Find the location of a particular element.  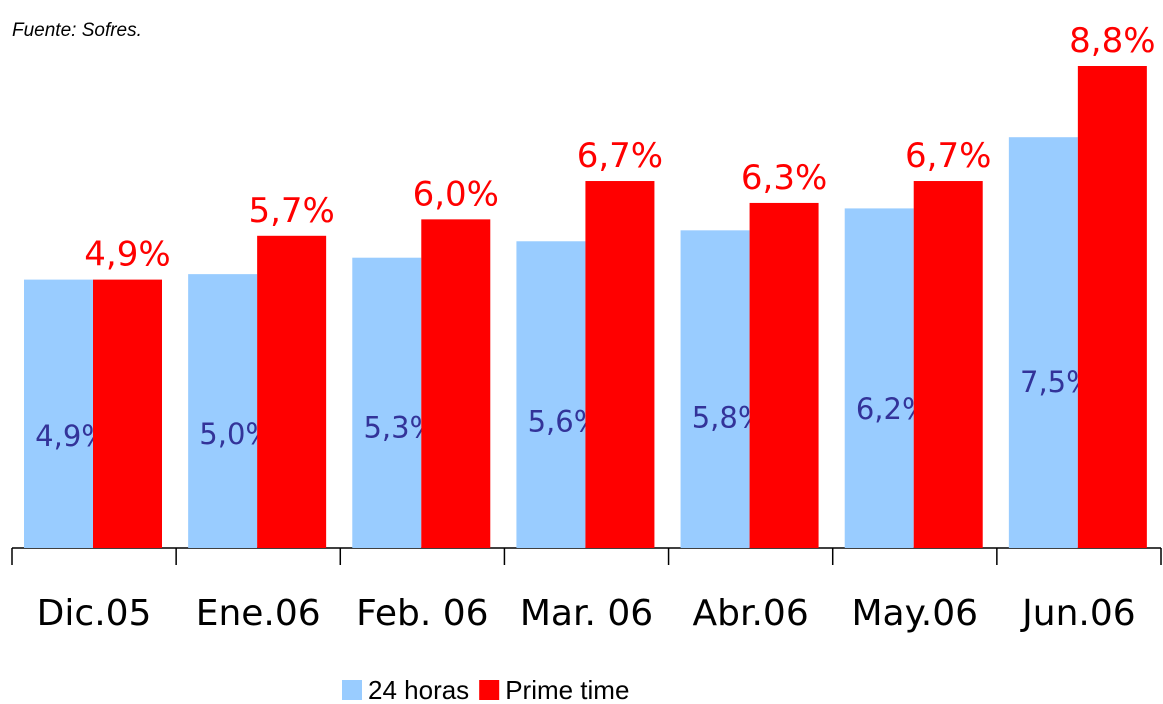

value-label: 8,8% is located at coordinates (1112, 41).